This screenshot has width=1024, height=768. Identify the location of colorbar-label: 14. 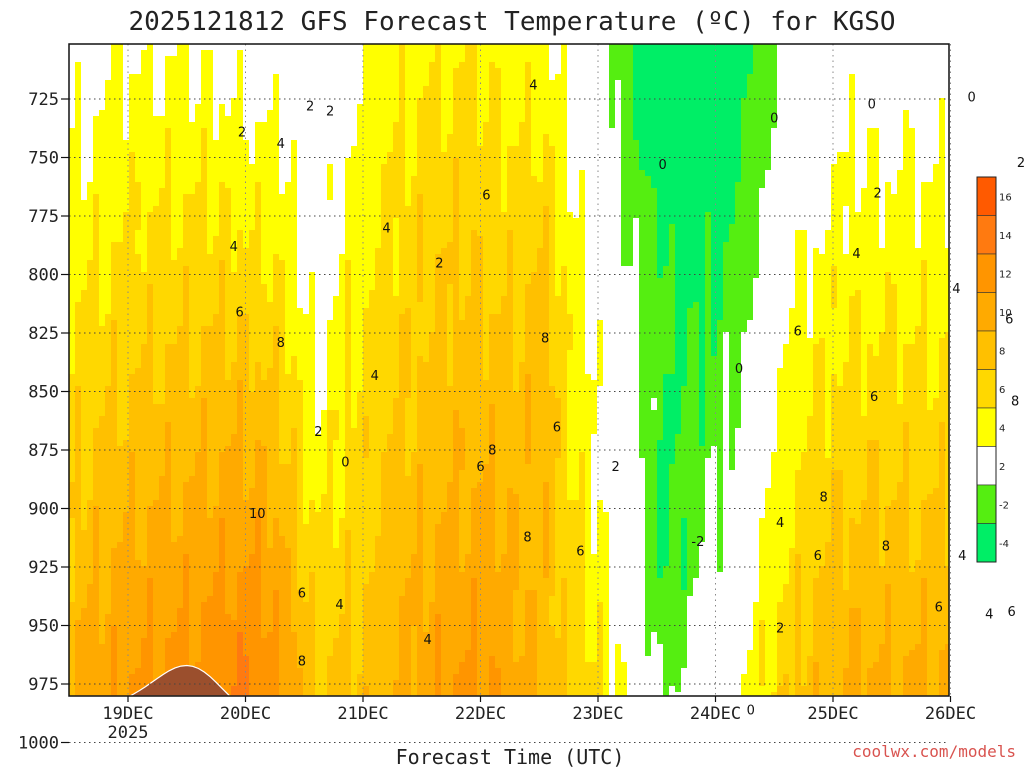
(1005, 236).